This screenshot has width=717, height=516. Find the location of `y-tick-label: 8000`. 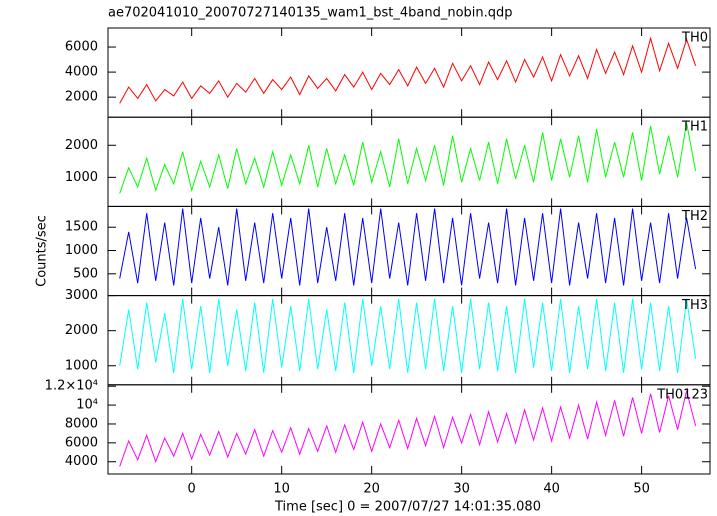

y-tick-label: 8000 is located at coordinates (81, 423).